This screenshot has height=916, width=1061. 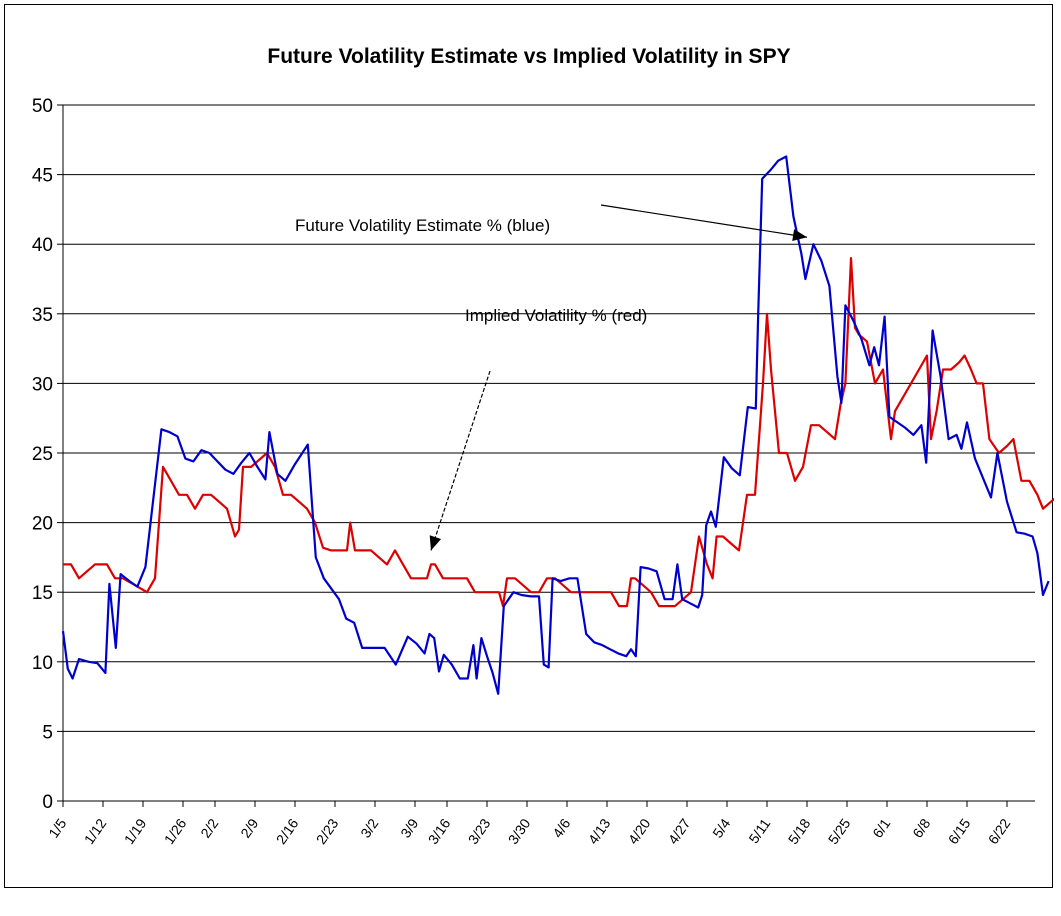 I want to click on x-tick-label: 6/22, so click(x=999, y=831).